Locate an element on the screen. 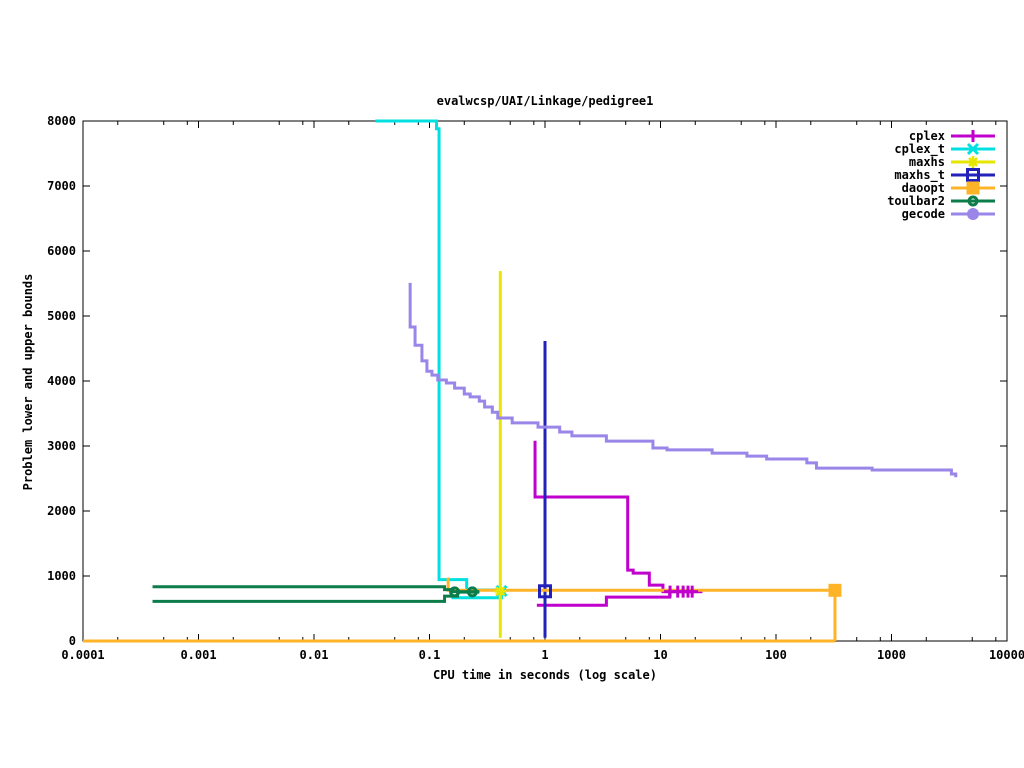 The height and width of the screenshot is (768, 1024). legend-label: cplex_t is located at coordinates (919, 149).